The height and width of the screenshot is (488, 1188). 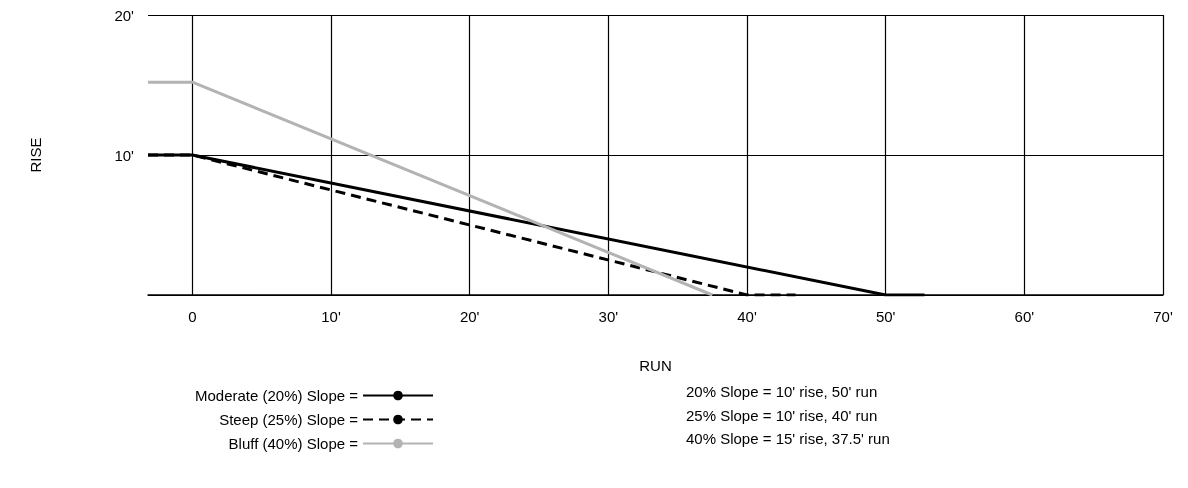 What do you see at coordinates (1163, 316) in the screenshot?
I see `x-tick-label: 70'` at bounding box center [1163, 316].